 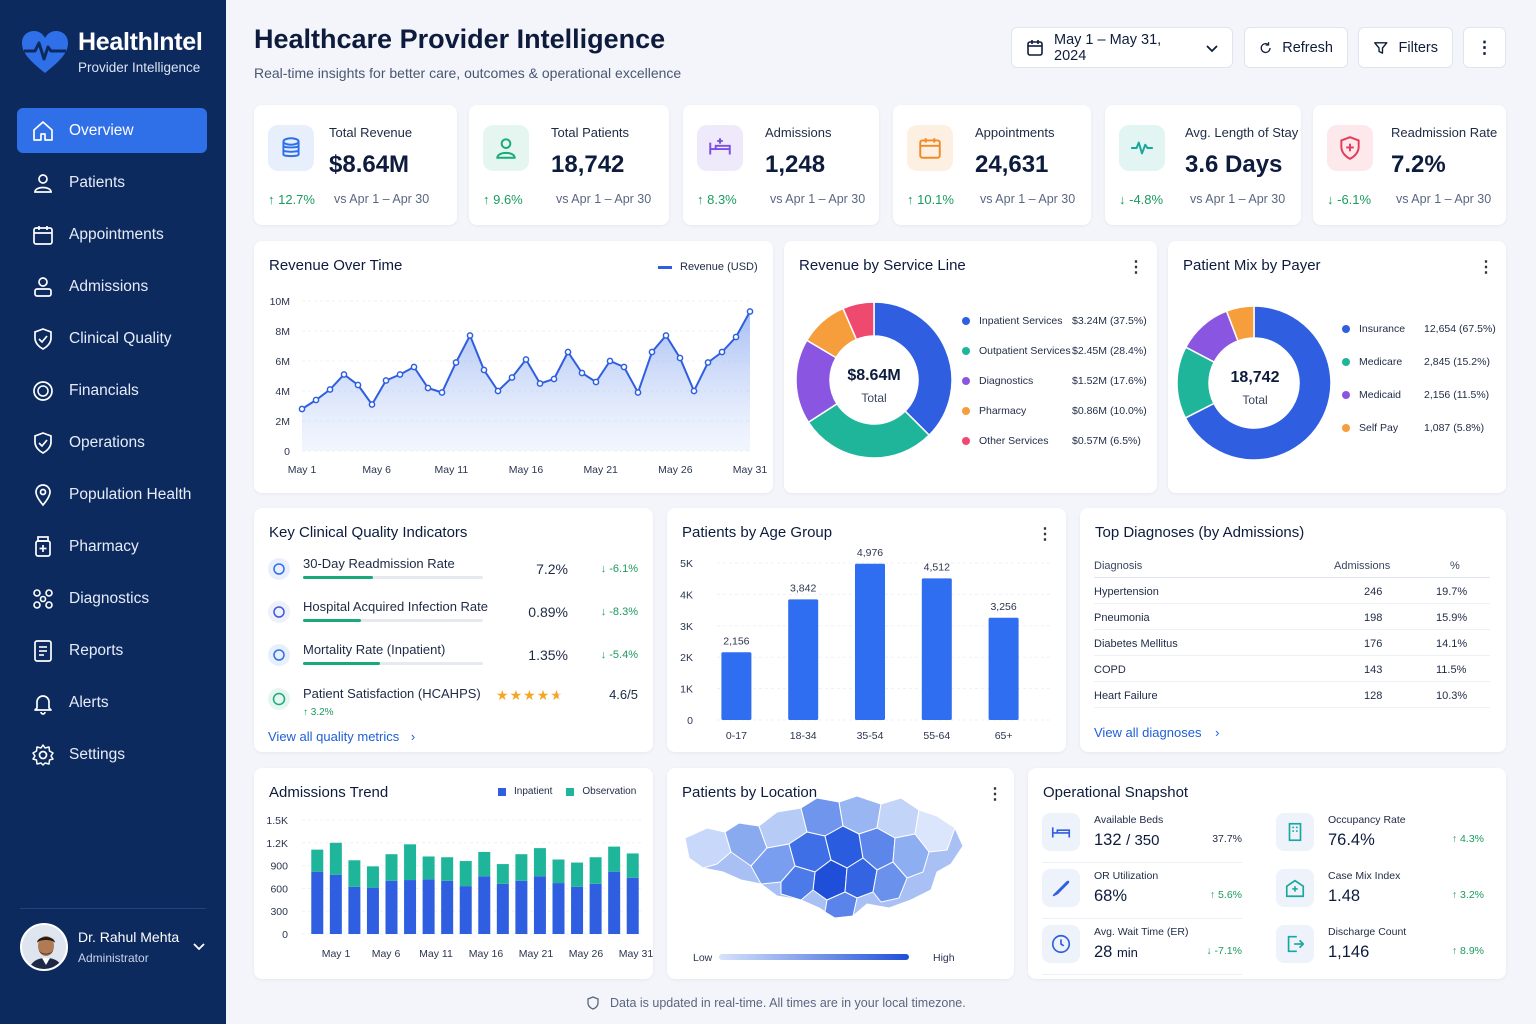 What do you see at coordinates (112, 130) in the screenshot?
I see `sidebar-item-overview: Overview` at bounding box center [112, 130].